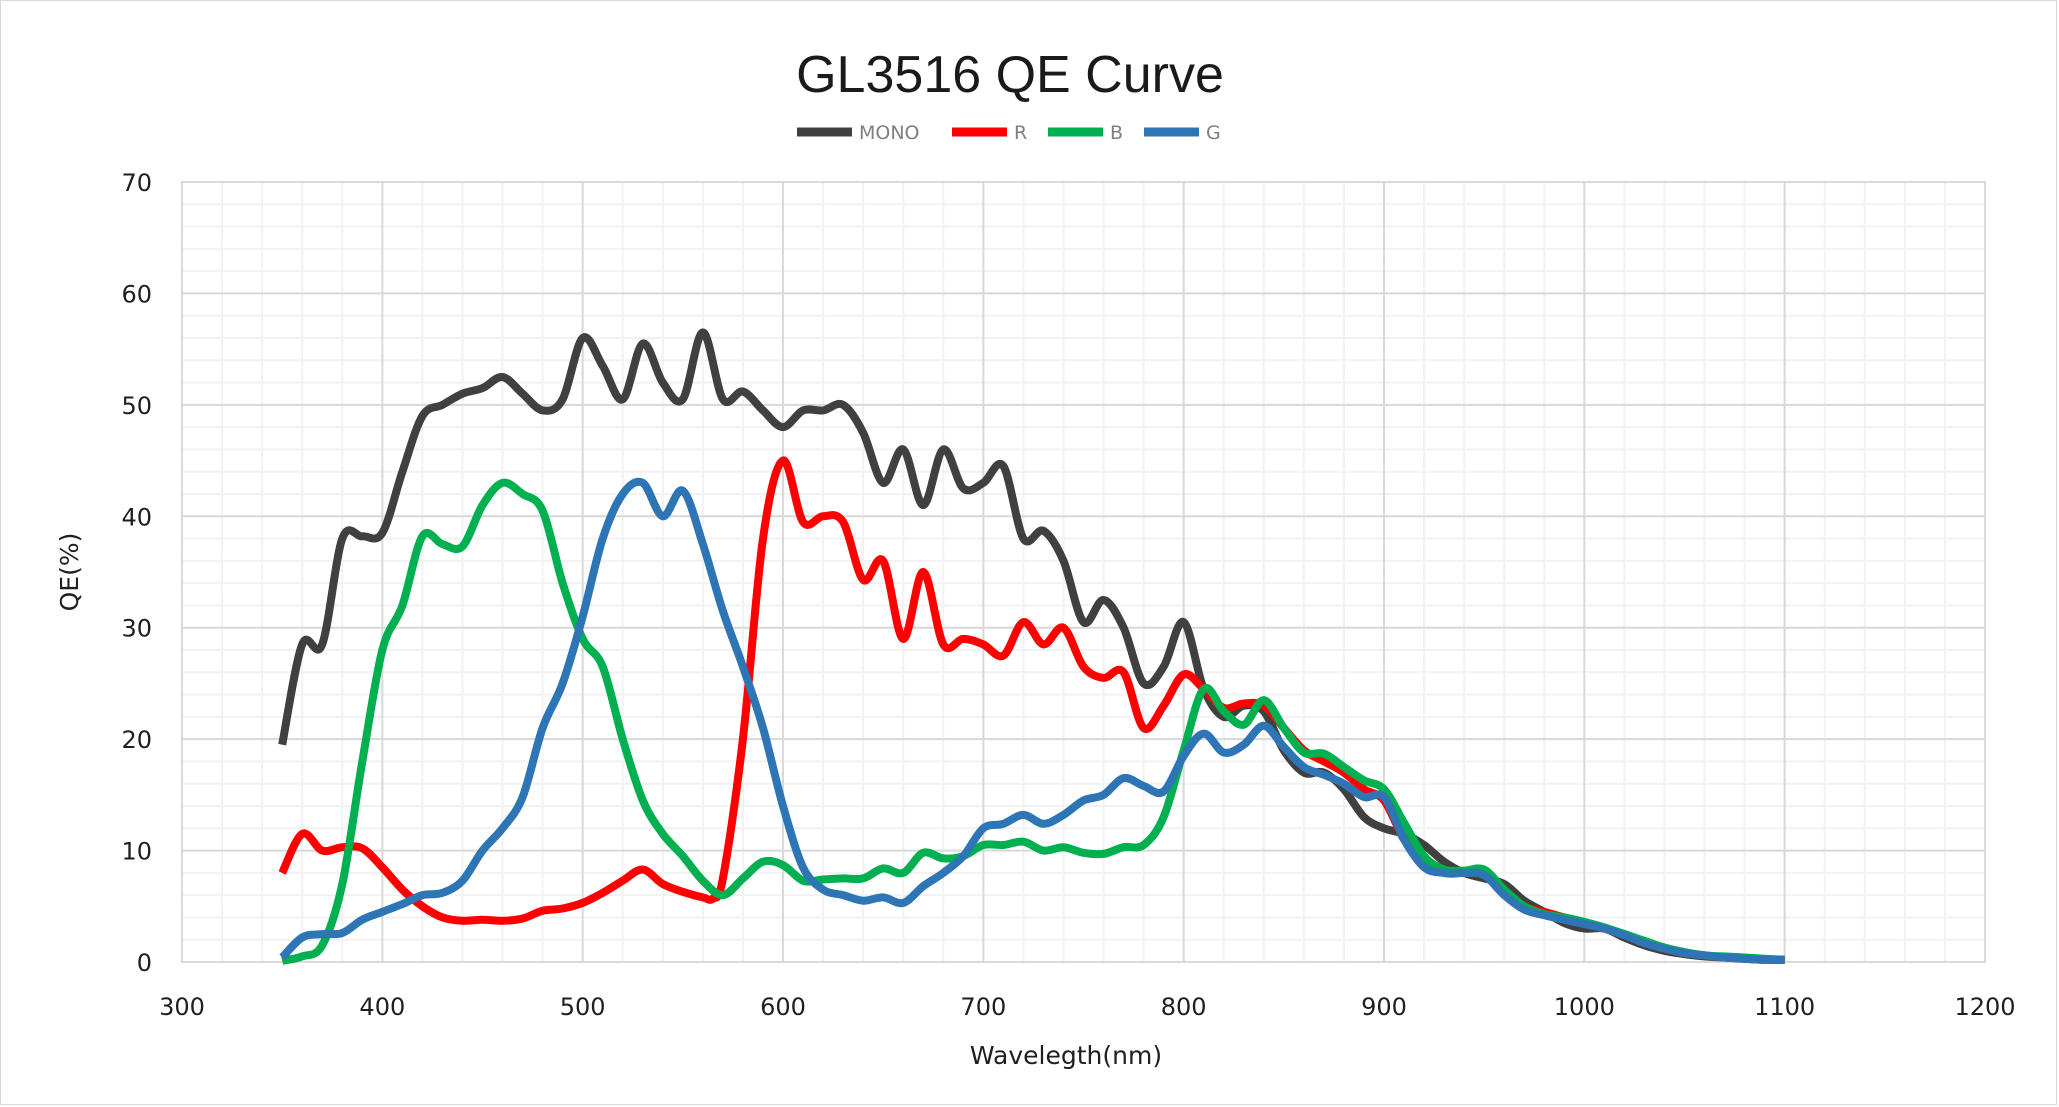 The width and height of the screenshot is (2059, 1107). I want to click on legend-label: B, so click(1116, 133).